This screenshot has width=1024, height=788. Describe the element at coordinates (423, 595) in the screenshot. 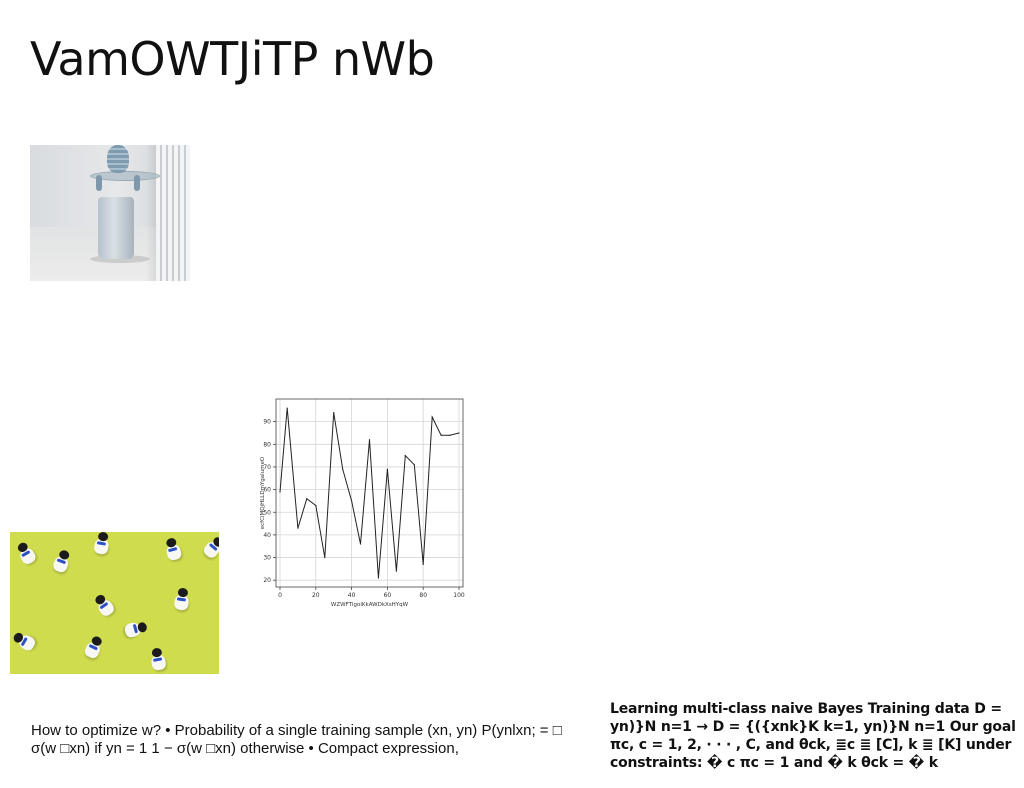

I see `x-tick-label: 80` at that location.